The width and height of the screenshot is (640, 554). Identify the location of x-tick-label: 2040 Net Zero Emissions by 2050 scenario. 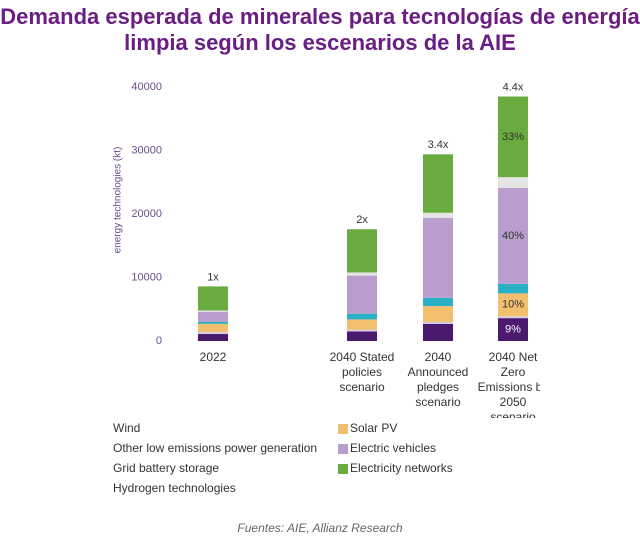
(508, 384).